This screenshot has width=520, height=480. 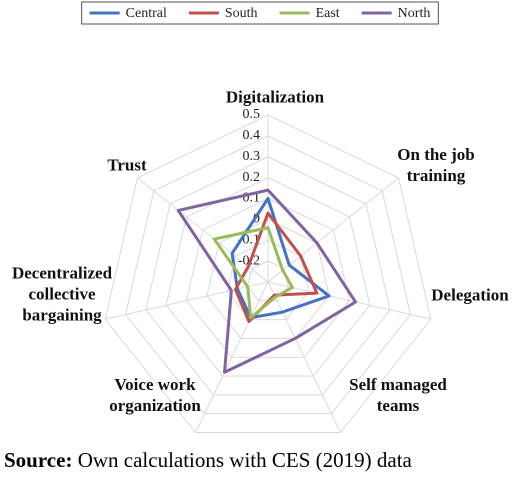 What do you see at coordinates (244, 460) in the screenshot?
I see `source-text: Own calculations with CES (2019) data` at bounding box center [244, 460].